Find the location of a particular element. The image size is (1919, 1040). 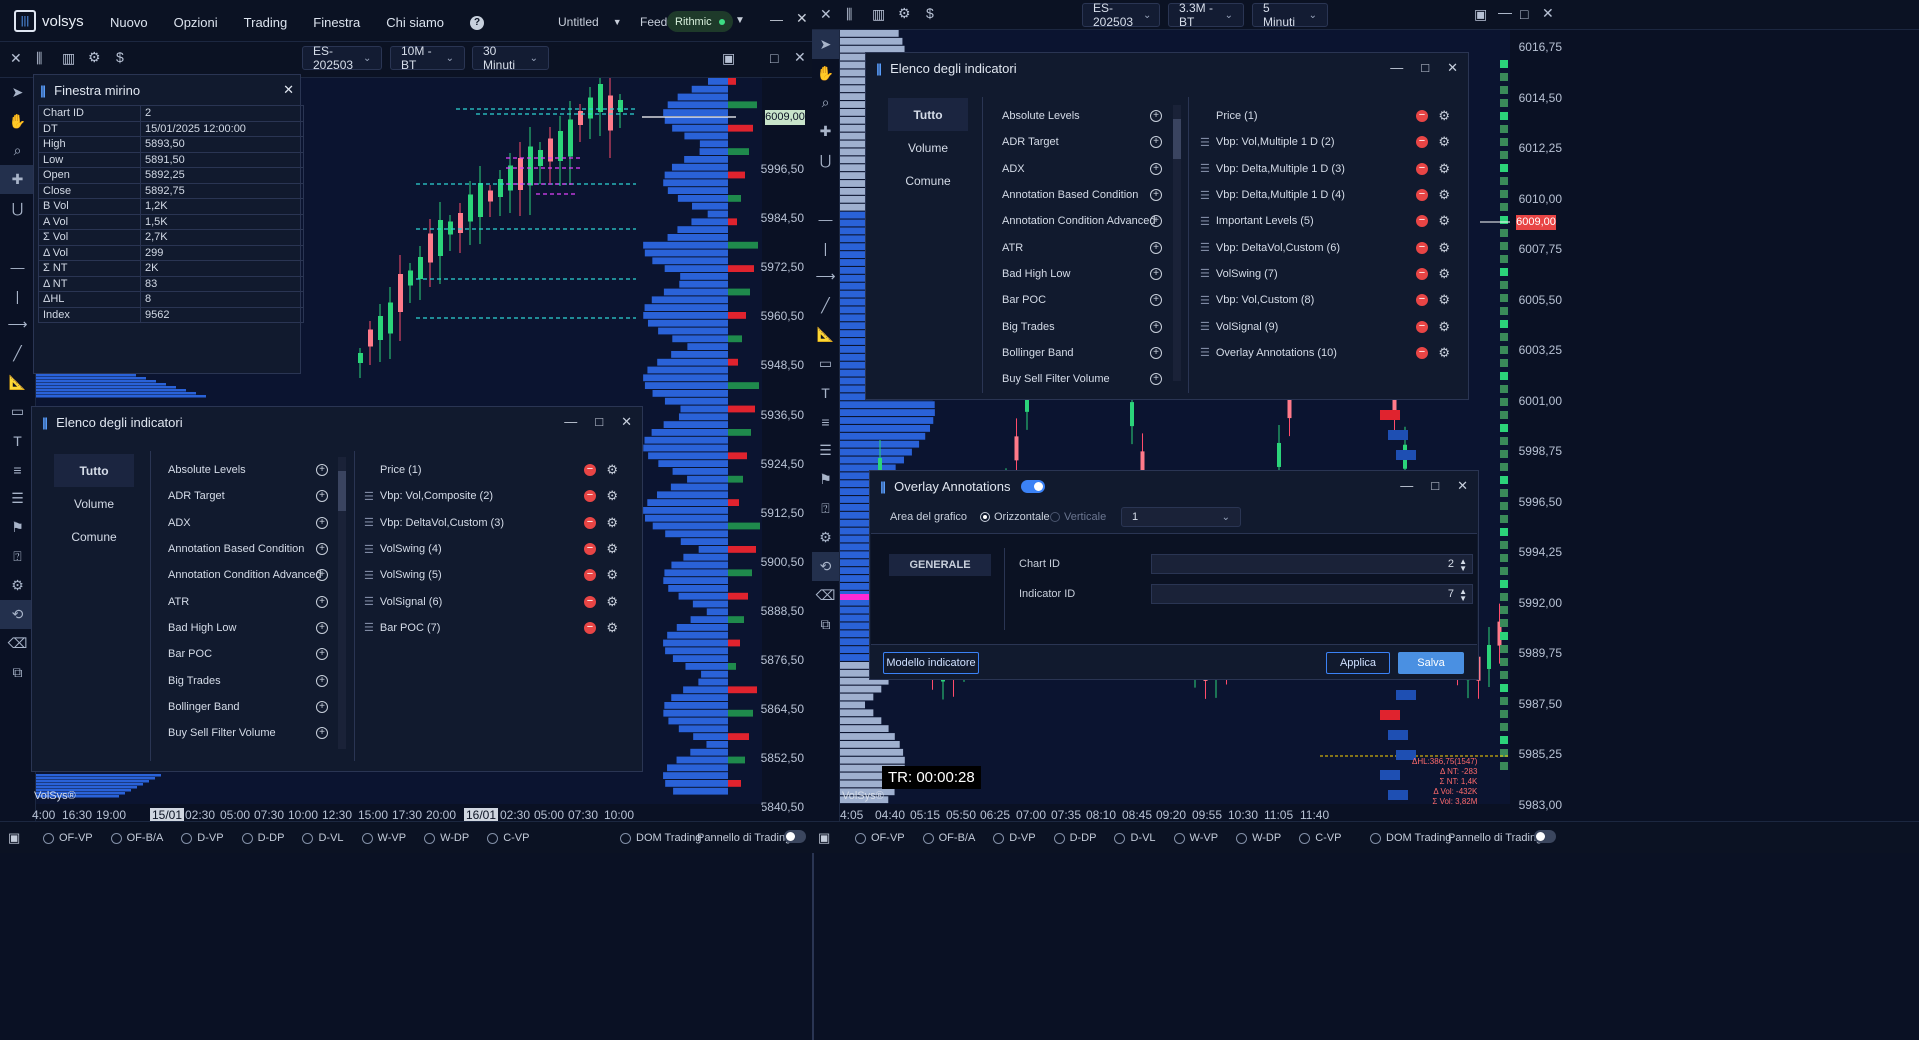

candle-icon: ⫼ is located at coordinates (849, 14).